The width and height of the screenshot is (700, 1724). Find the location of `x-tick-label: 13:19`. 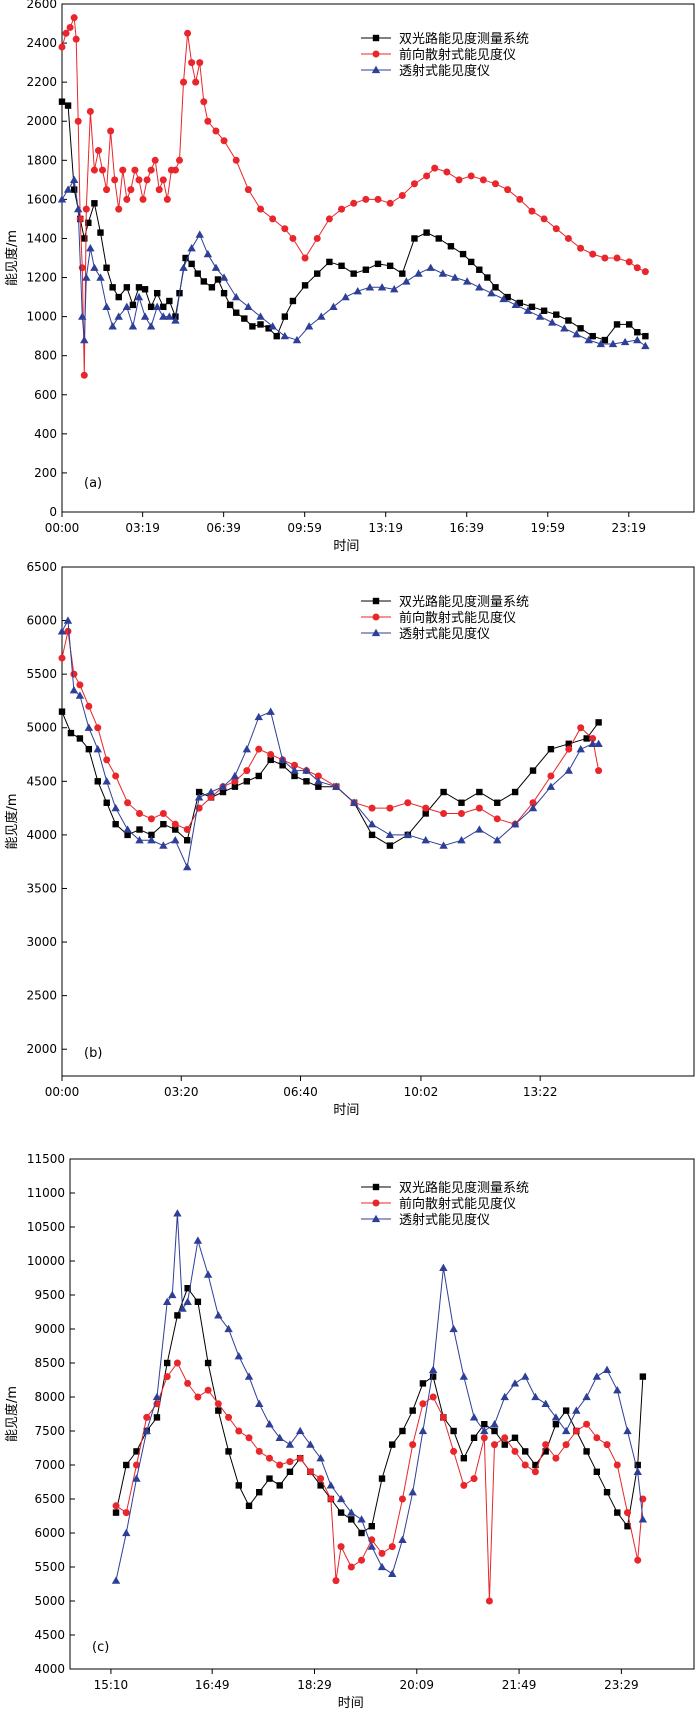

x-tick-label: 13:19 is located at coordinates (385, 528).